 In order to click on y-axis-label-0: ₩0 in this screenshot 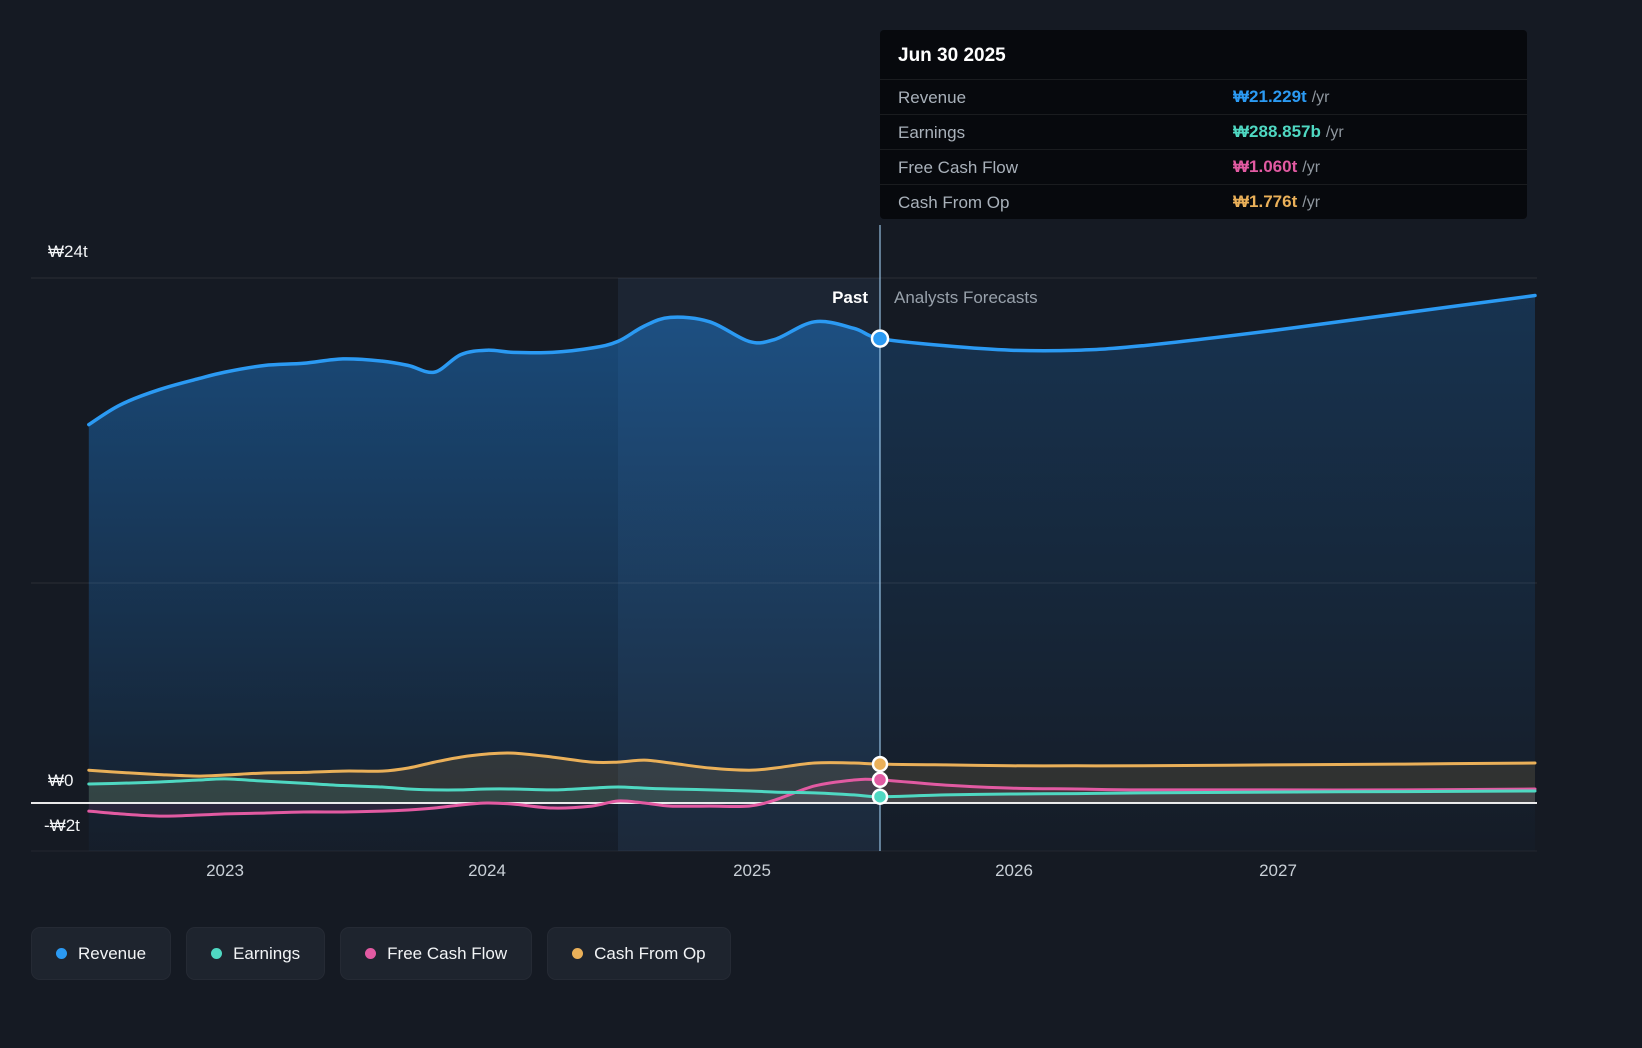, I will do `click(61, 780)`.